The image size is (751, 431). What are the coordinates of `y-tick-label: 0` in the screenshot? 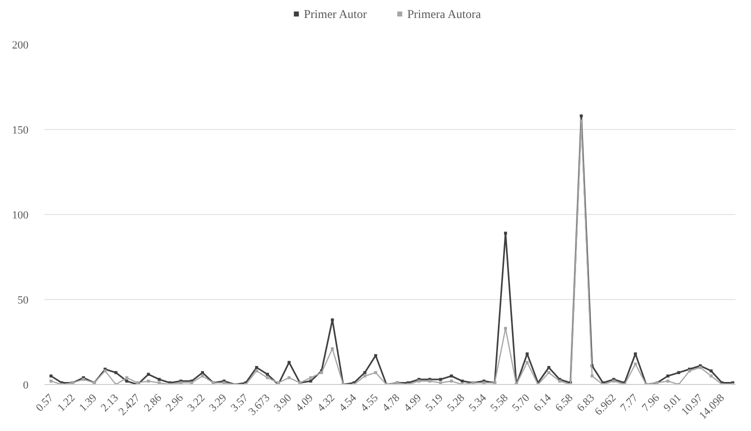 It's located at (26, 386).